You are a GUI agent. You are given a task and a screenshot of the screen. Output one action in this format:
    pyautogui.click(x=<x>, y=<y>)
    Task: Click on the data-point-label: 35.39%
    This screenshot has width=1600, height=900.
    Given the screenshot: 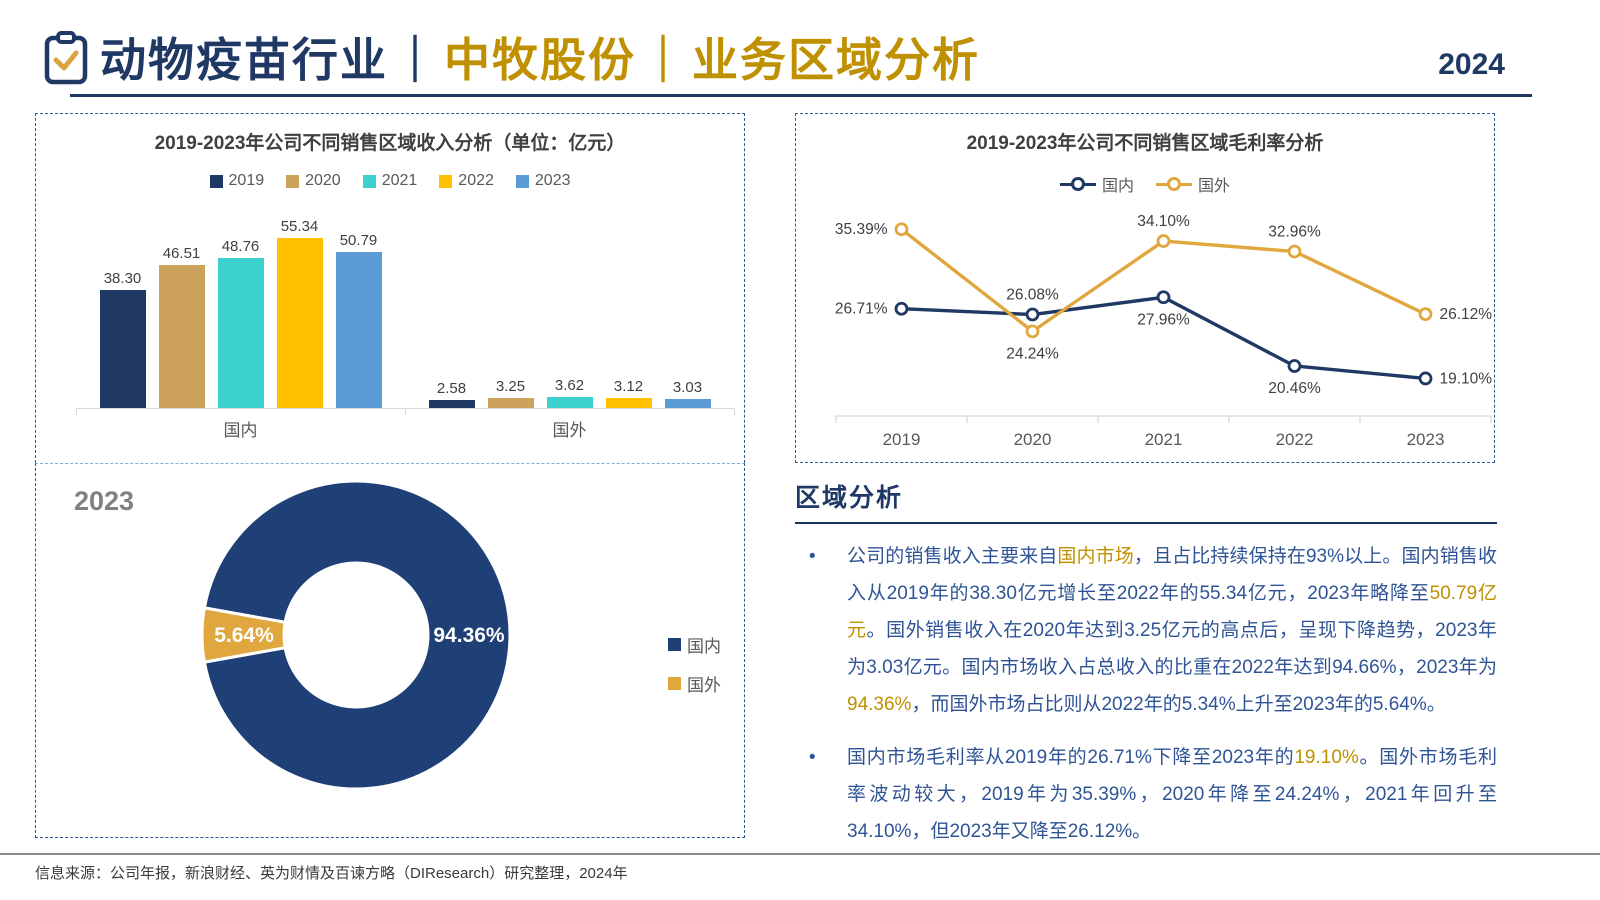 What is the action you would take?
    pyautogui.click(x=861, y=229)
    